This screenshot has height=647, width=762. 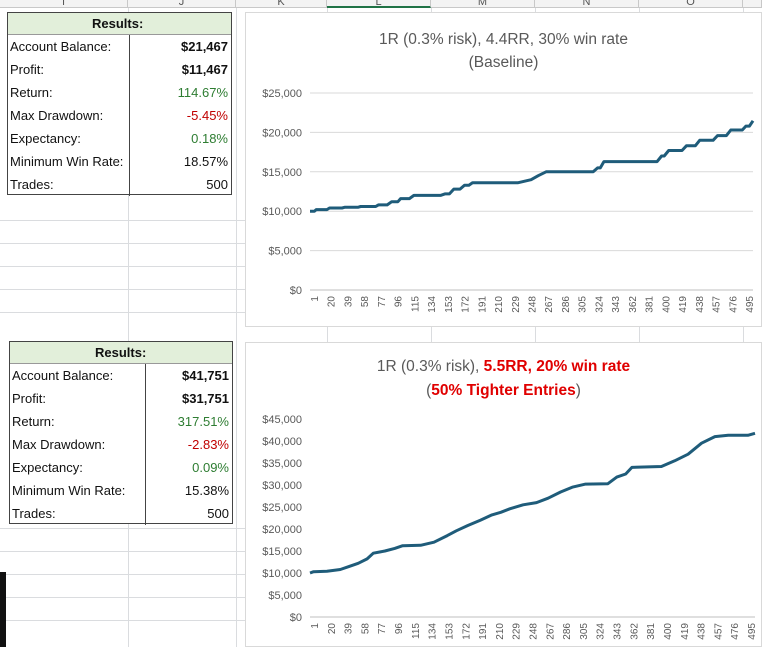 I want to click on y-tick-label: $15,000, so click(x=282, y=552).